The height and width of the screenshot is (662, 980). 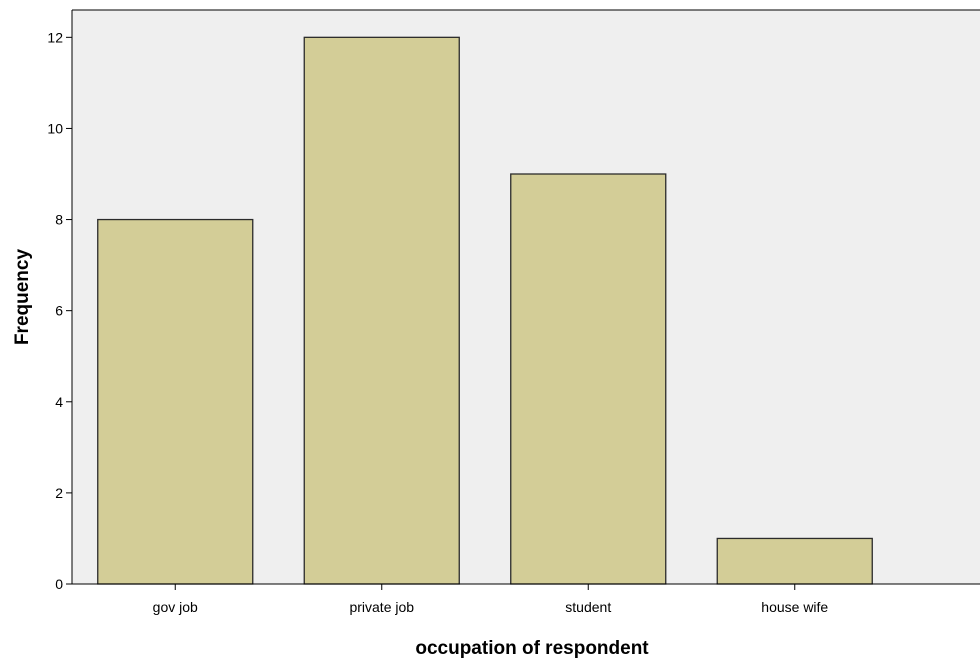 I want to click on y-ticks-group: 0 2 4 6 8 10 12, so click(x=59, y=310).